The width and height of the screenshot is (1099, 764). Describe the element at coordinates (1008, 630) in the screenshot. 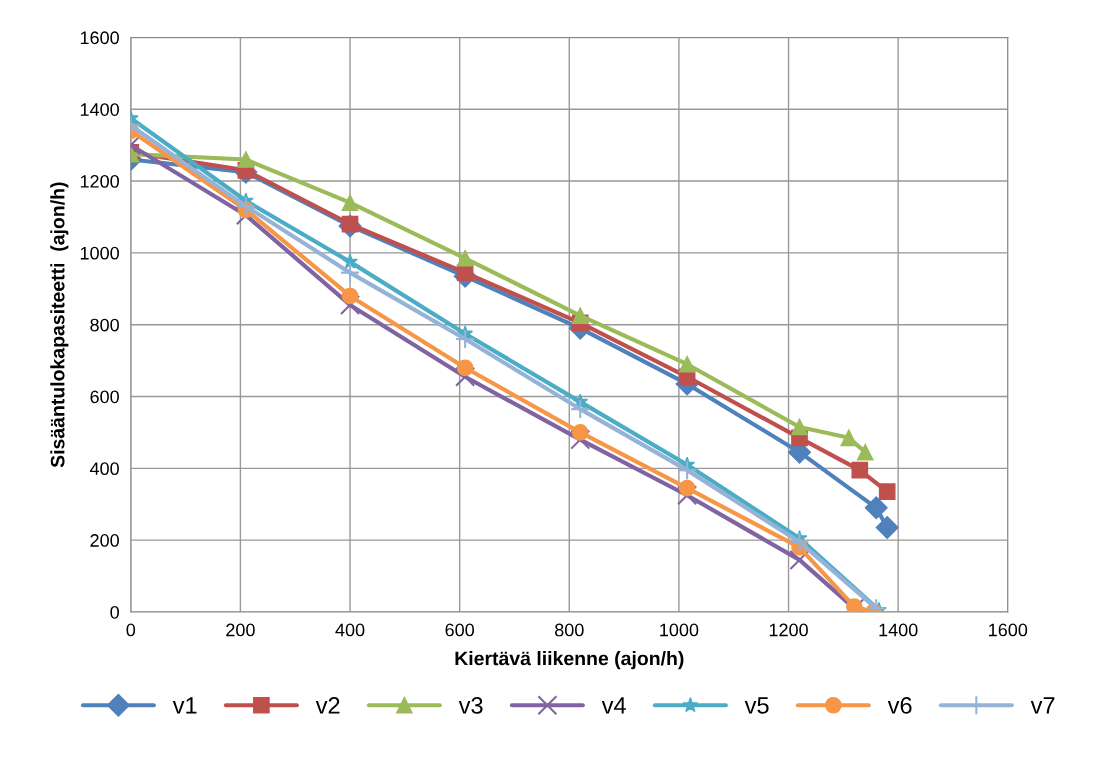

I see `x-tick-label: 1600` at that location.